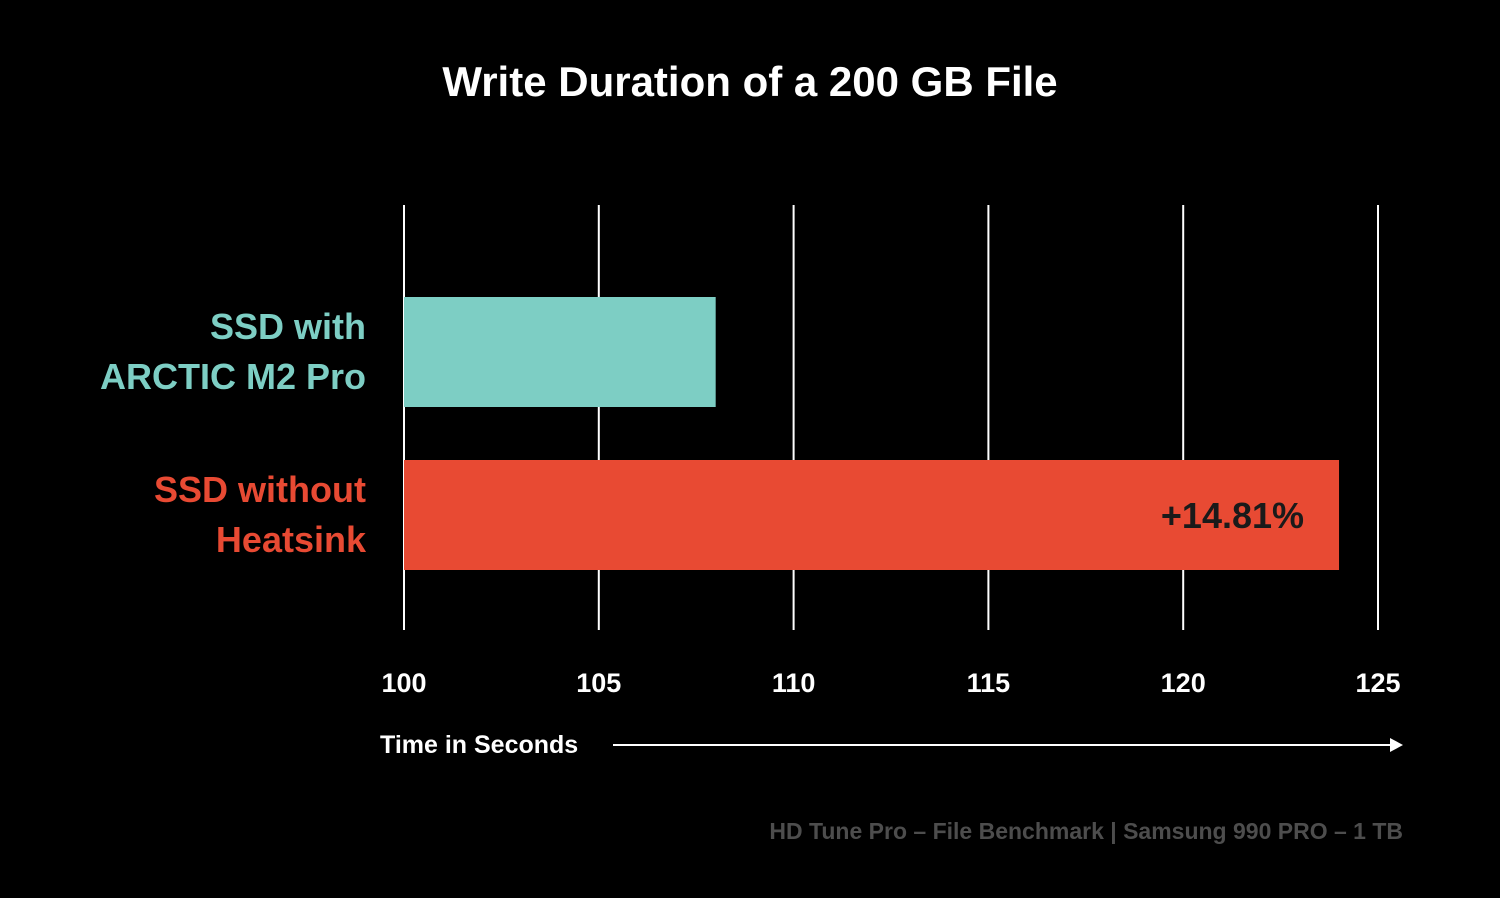  I want to click on category-label: ARCTIC M2 Pro, so click(233, 376).